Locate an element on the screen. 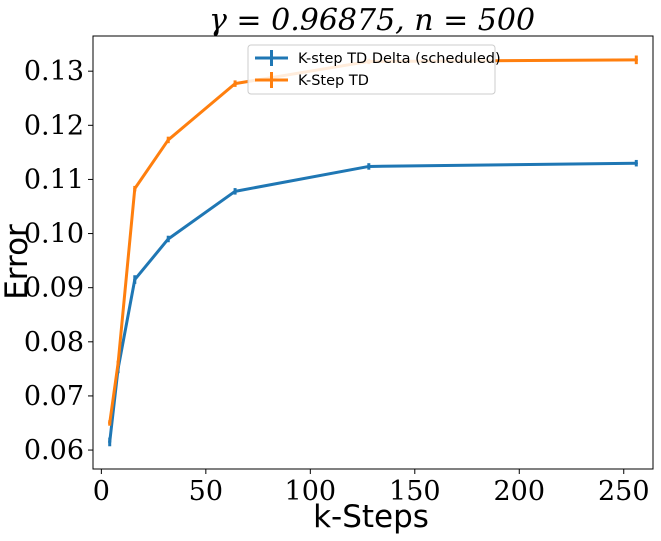 This screenshot has width=661, height=541. x-tick-label: 100 is located at coordinates (311, 491).